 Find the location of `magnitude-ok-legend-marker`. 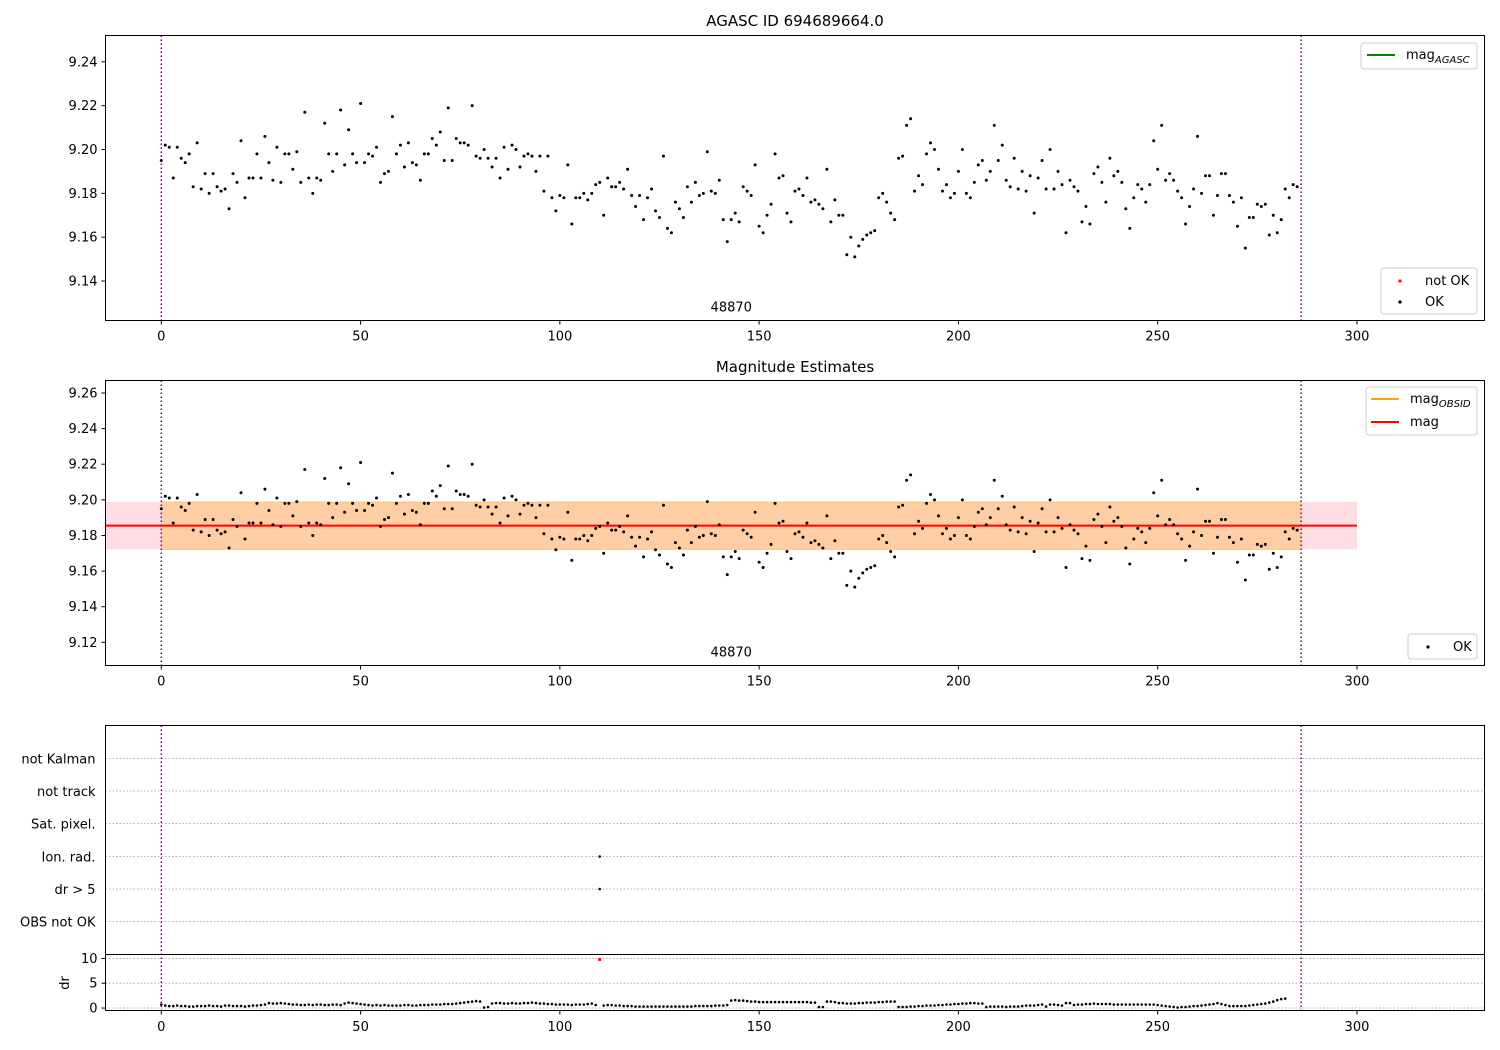

magnitude-ok-legend-marker is located at coordinates (1428, 647).